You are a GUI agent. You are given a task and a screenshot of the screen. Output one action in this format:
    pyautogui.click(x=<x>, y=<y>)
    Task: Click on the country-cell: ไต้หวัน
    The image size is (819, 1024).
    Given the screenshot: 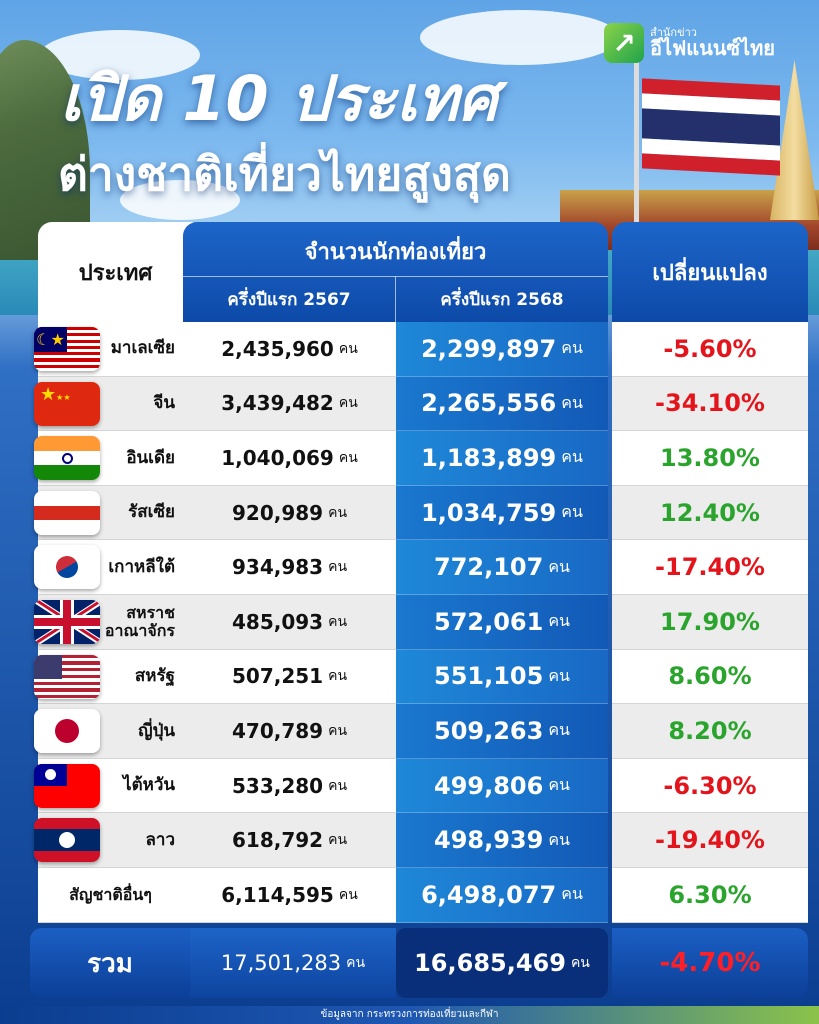 What is the action you would take?
    pyautogui.click(x=108, y=786)
    